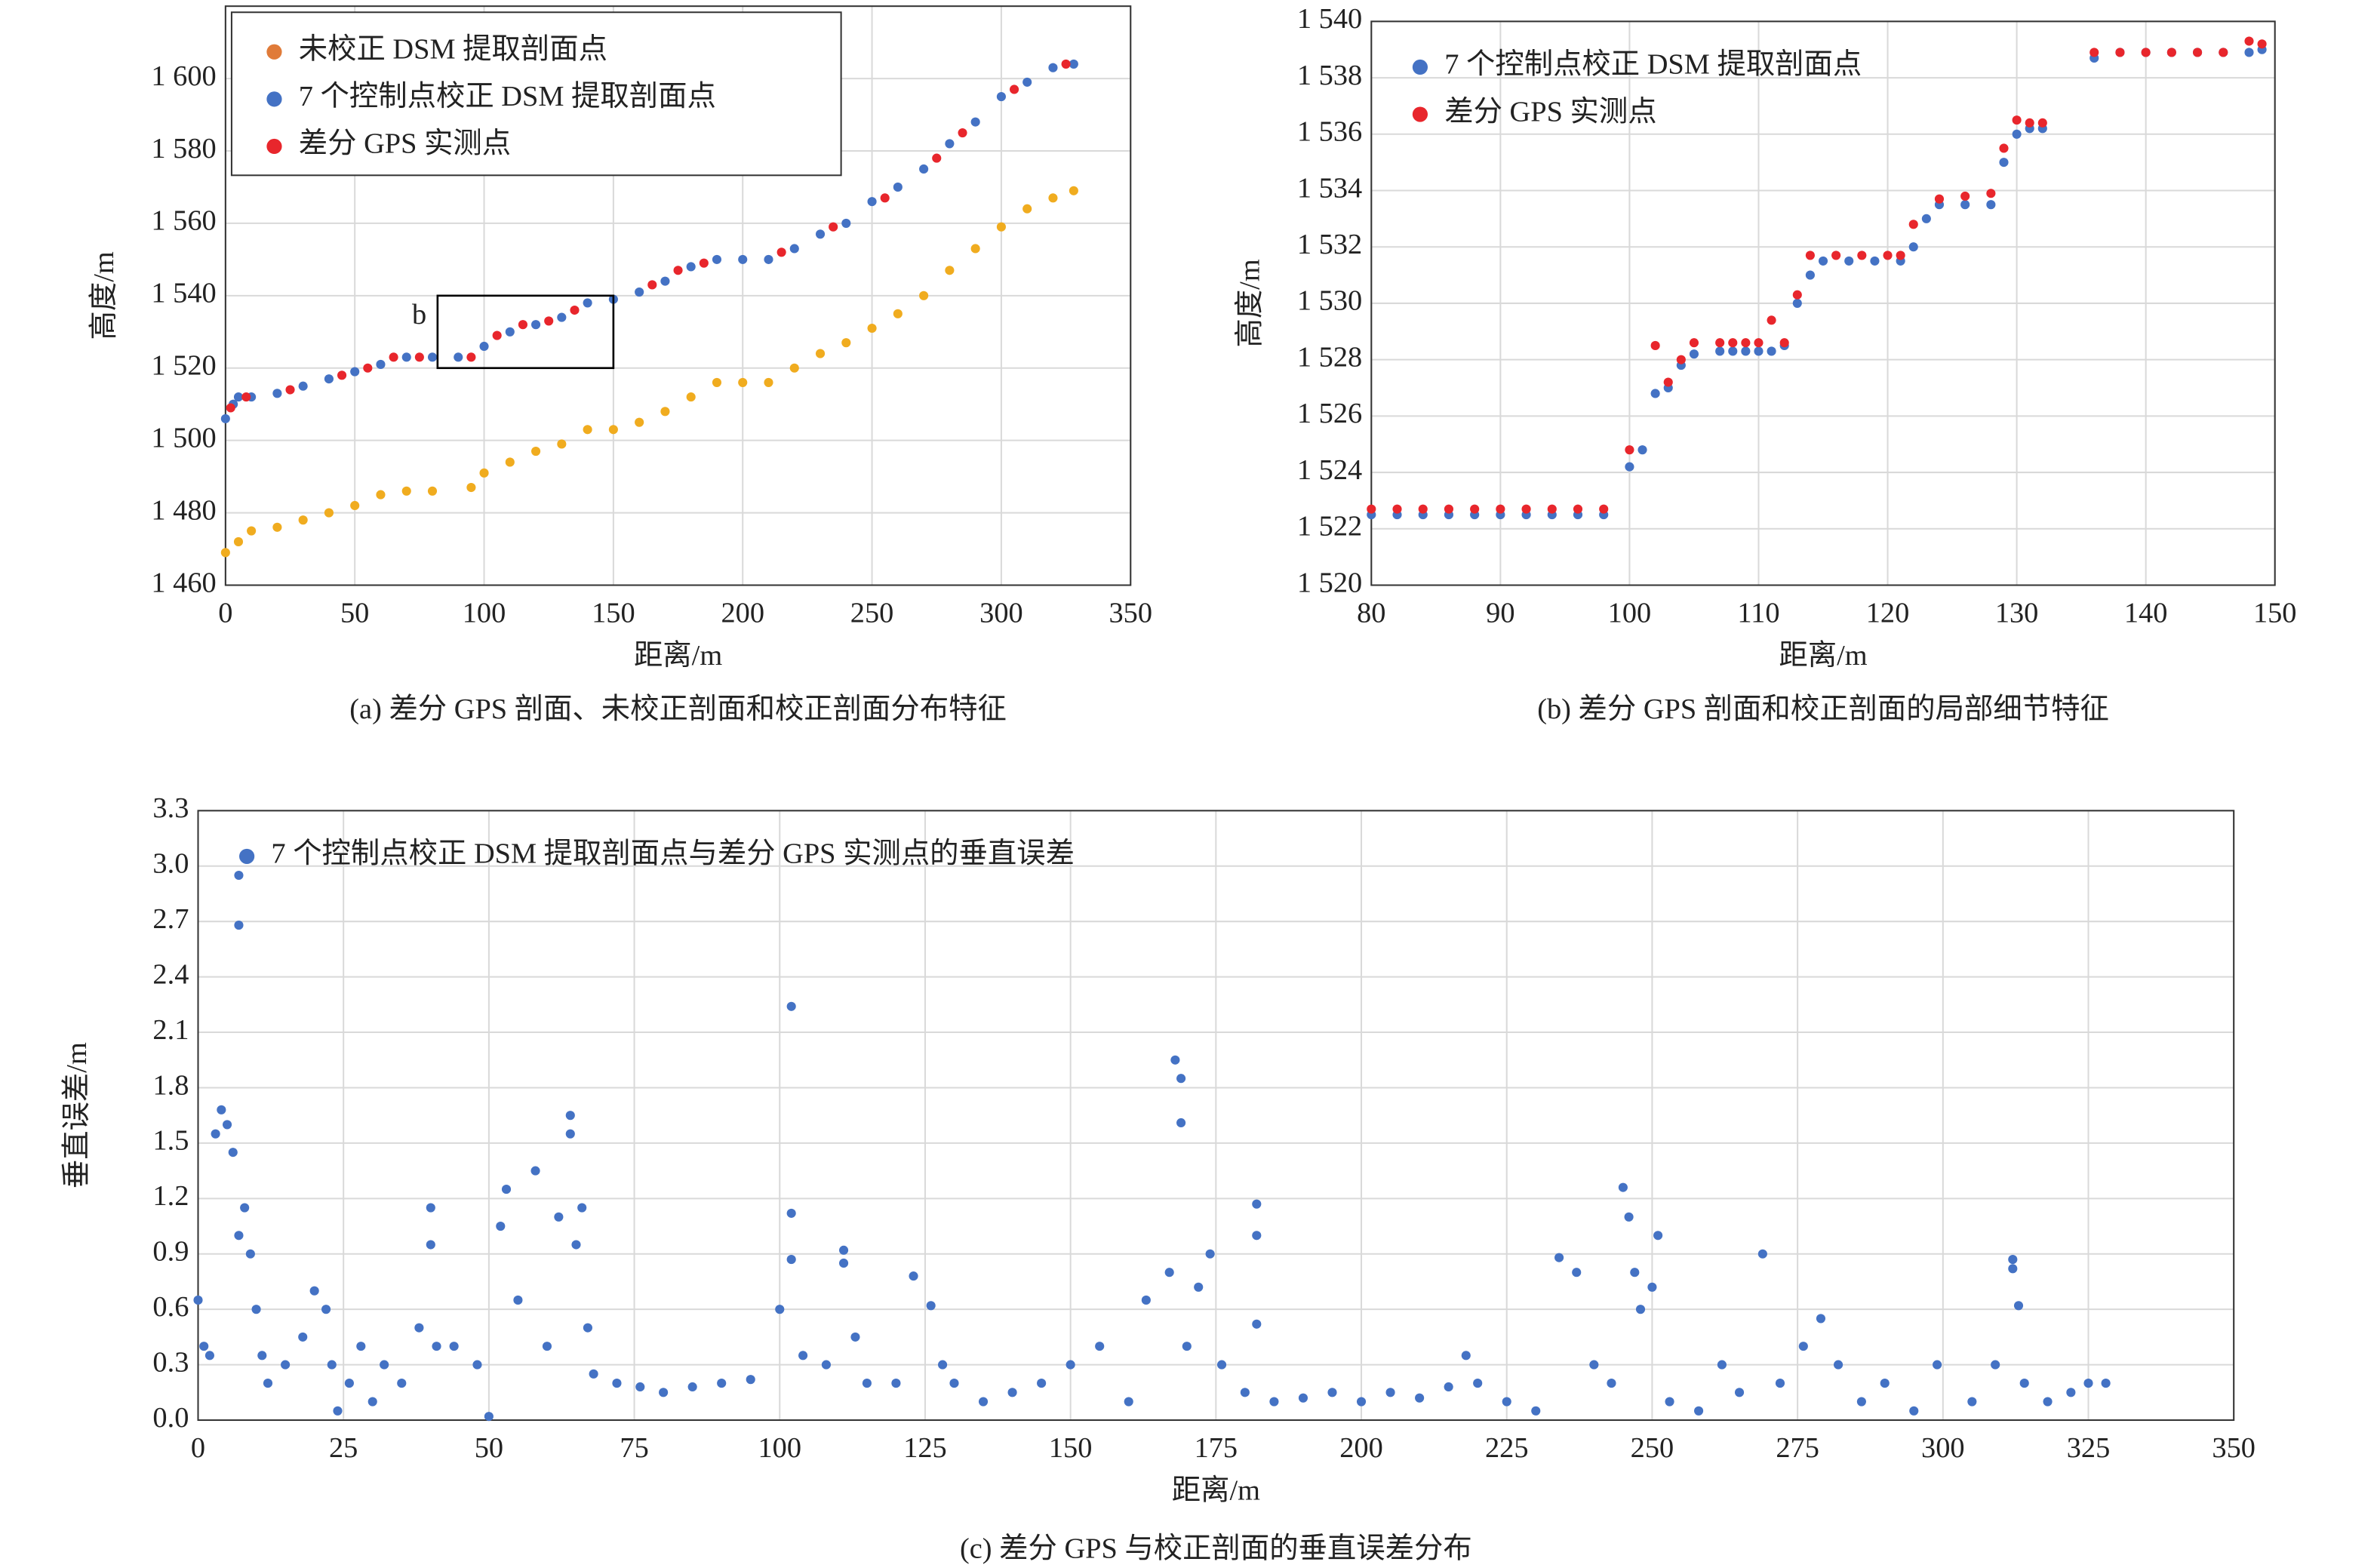 Image resolution: width=2377 pixels, height=1568 pixels. I want to click on y-tick-label: 3.3, so click(171, 808).